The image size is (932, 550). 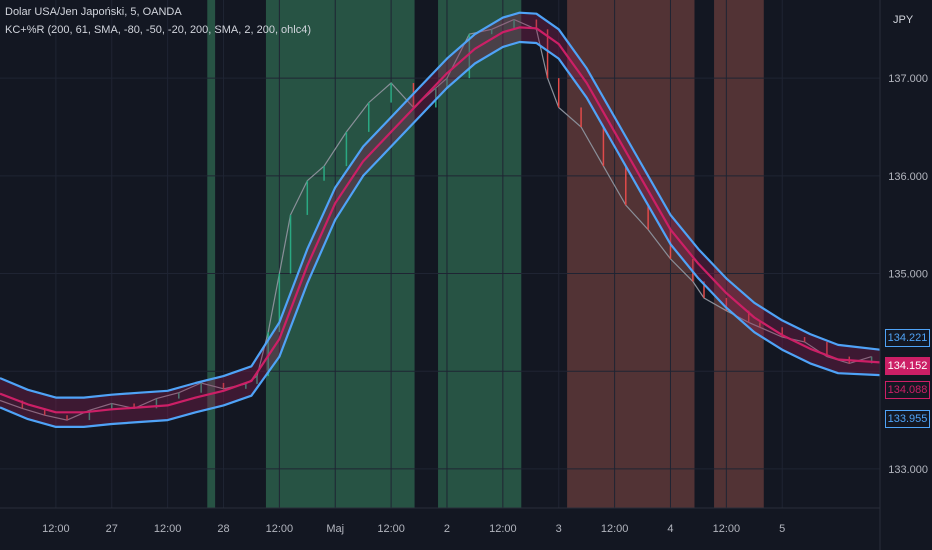 What do you see at coordinates (335, 529) in the screenshot?
I see `x-tick-label: Maj` at bounding box center [335, 529].